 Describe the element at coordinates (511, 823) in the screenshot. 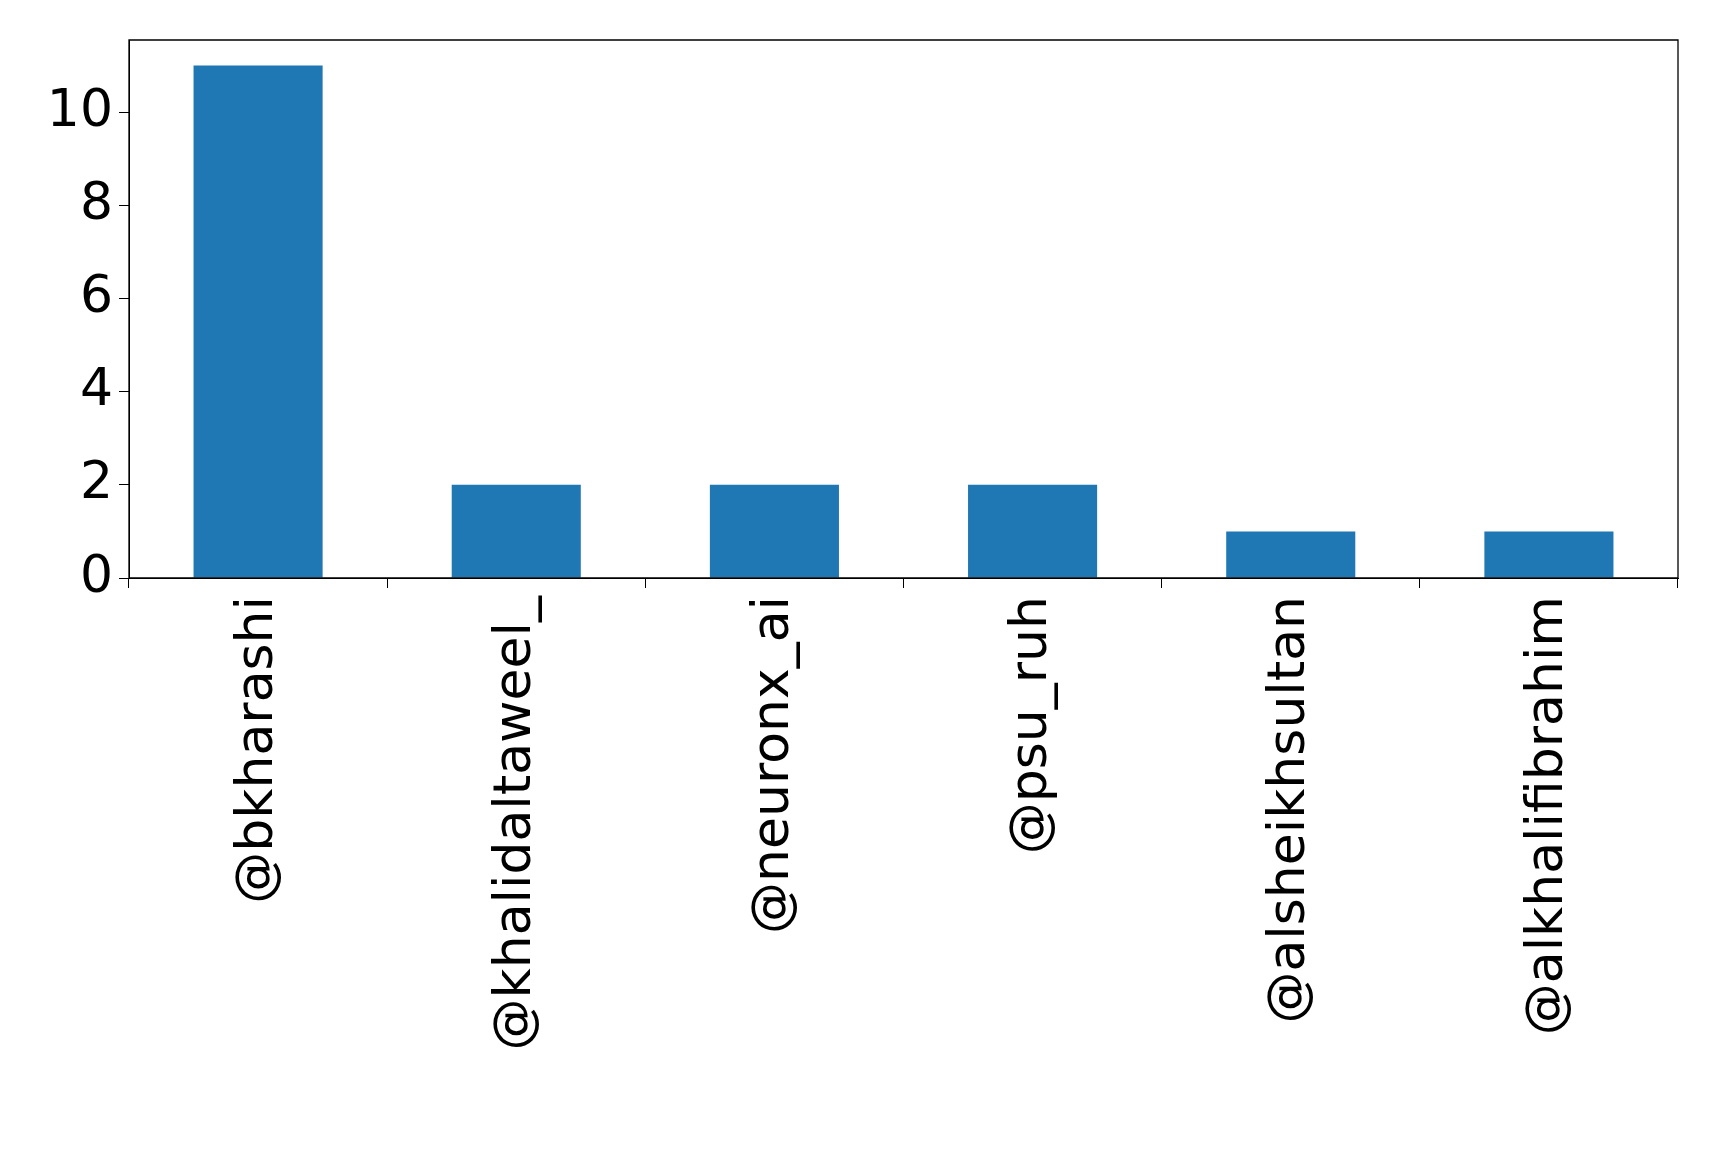

I see `x-tick-label: @khalidaltaweel_` at that location.